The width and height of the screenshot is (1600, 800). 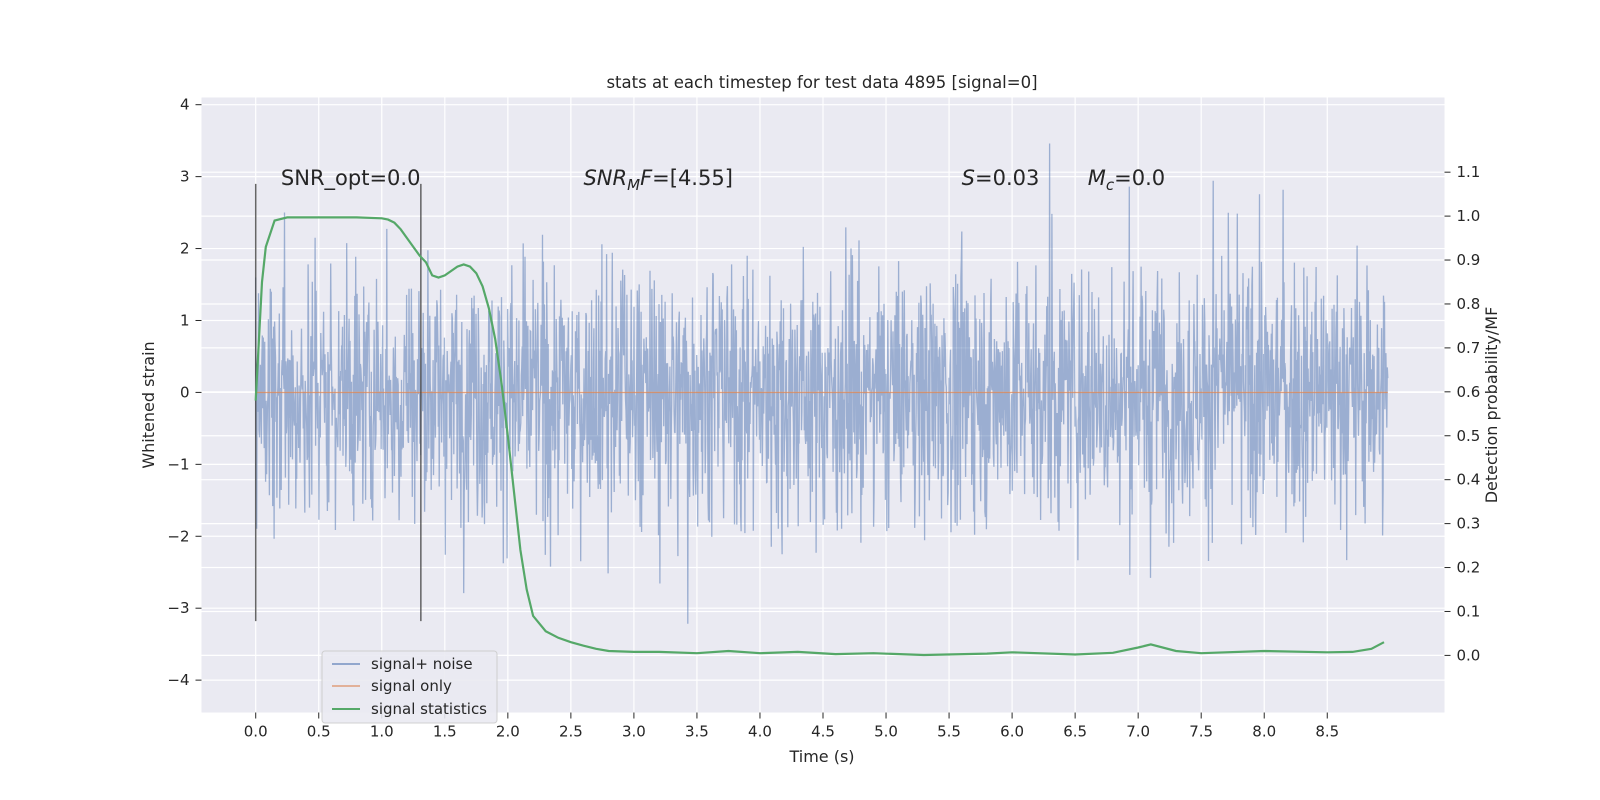 What do you see at coordinates (821, 756) in the screenshot?
I see `x-axis-label: Time (s)` at bounding box center [821, 756].